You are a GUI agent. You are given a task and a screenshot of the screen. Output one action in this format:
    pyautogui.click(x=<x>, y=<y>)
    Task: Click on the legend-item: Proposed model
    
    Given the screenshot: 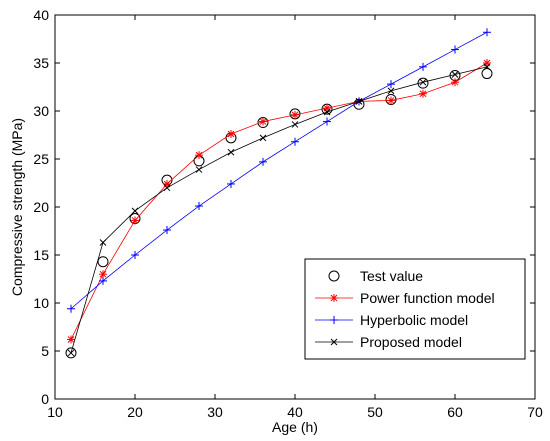 What is the action you would take?
    pyautogui.click(x=388, y=342)
    